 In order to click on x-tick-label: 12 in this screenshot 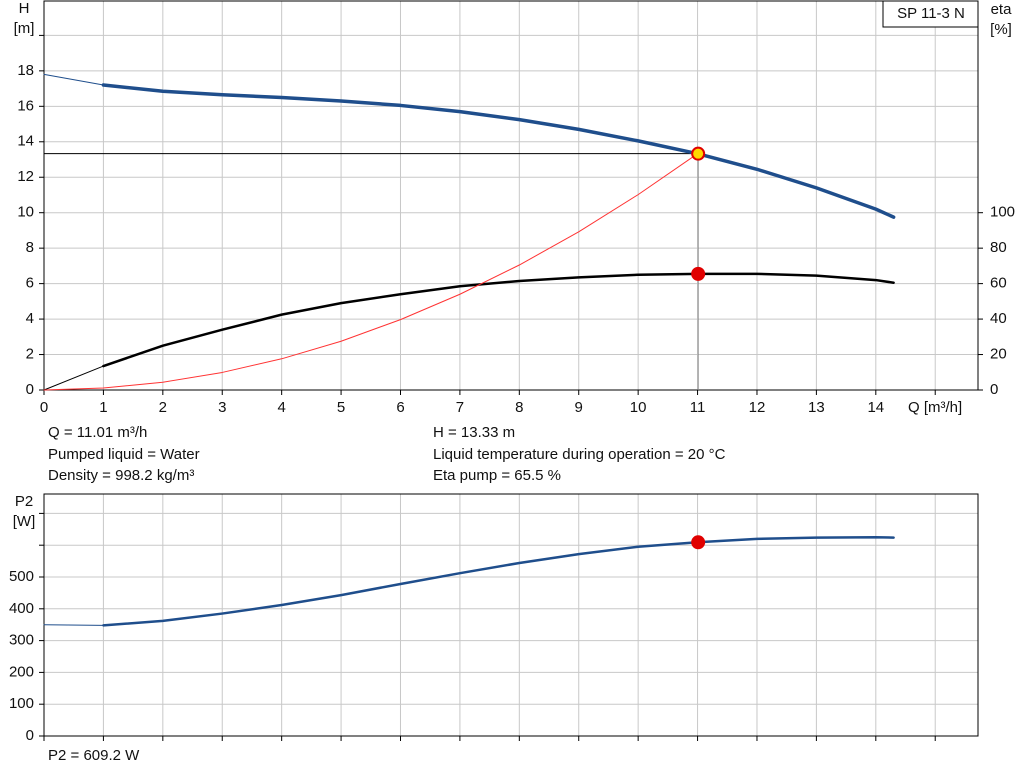, I will do `click(757, 407)`.